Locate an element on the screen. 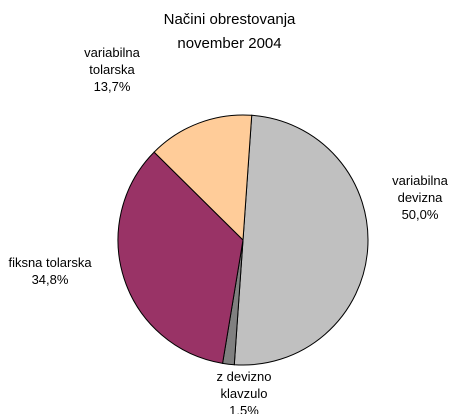  chart-title: Načini obrestovanja is located at coordinates (229, 19).